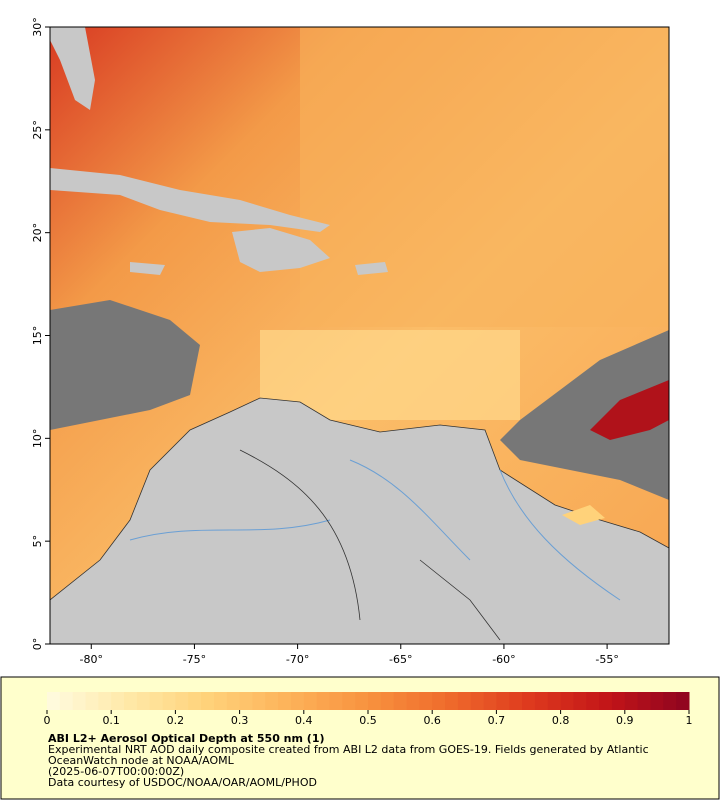  What do you see at coordinates (37, 541) in the screenshot?
I see `y-tick-label: 5°` at bounding box center [37, 541].